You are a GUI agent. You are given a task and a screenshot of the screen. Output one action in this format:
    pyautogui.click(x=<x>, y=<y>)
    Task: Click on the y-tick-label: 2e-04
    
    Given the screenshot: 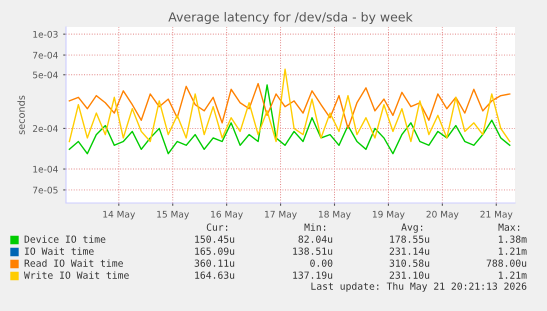 What is the action you would take?
    pyautogui.click(x=45, y=128)
    